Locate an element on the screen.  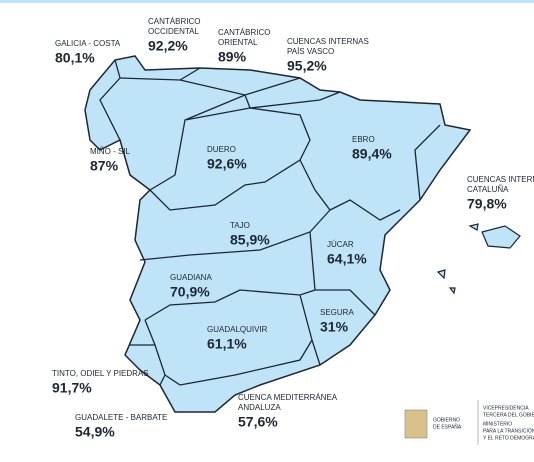
region-name: ORIENTAL is located at coordinates (238, 42).